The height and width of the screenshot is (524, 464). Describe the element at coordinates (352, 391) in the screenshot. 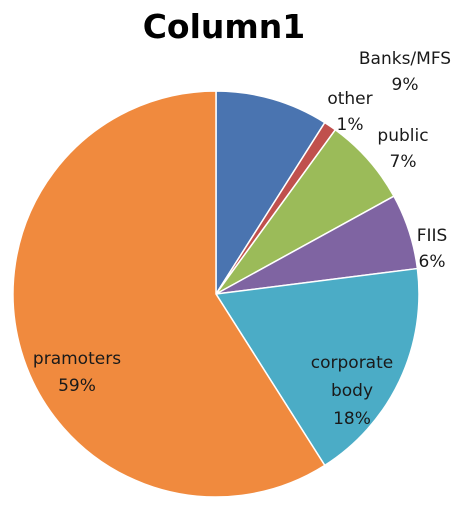

I see `slice-corporate-body-label: corporate body 18%` at that location.